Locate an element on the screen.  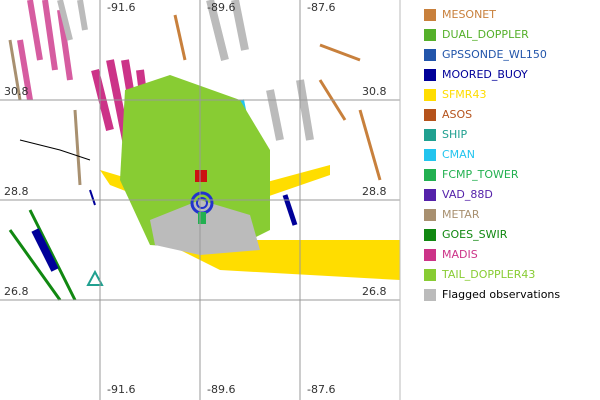
mesonet-barbs is located at coordinates (277, 97).